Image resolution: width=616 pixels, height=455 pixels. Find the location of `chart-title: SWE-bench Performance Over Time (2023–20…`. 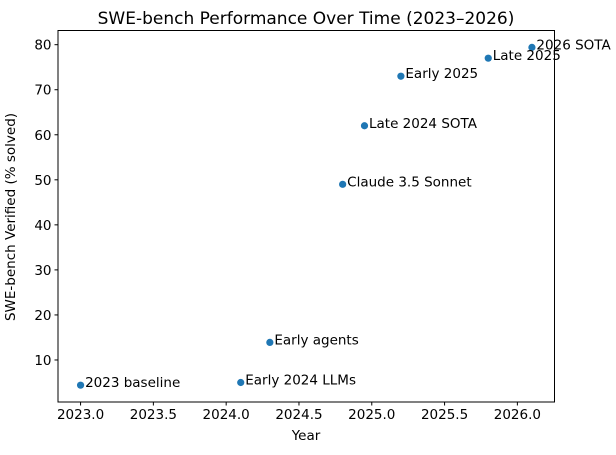

chart-title: SWE-bench Performance Over Time (2023–20… is located at coordinates (306, 19).